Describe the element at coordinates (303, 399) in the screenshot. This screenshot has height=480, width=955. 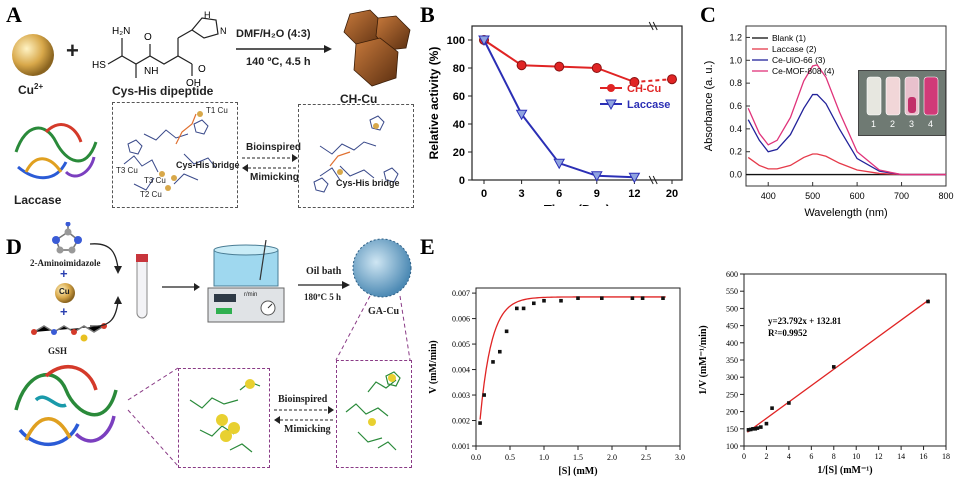
I see `bioinspired-label-d: Bioinspired` at that location.